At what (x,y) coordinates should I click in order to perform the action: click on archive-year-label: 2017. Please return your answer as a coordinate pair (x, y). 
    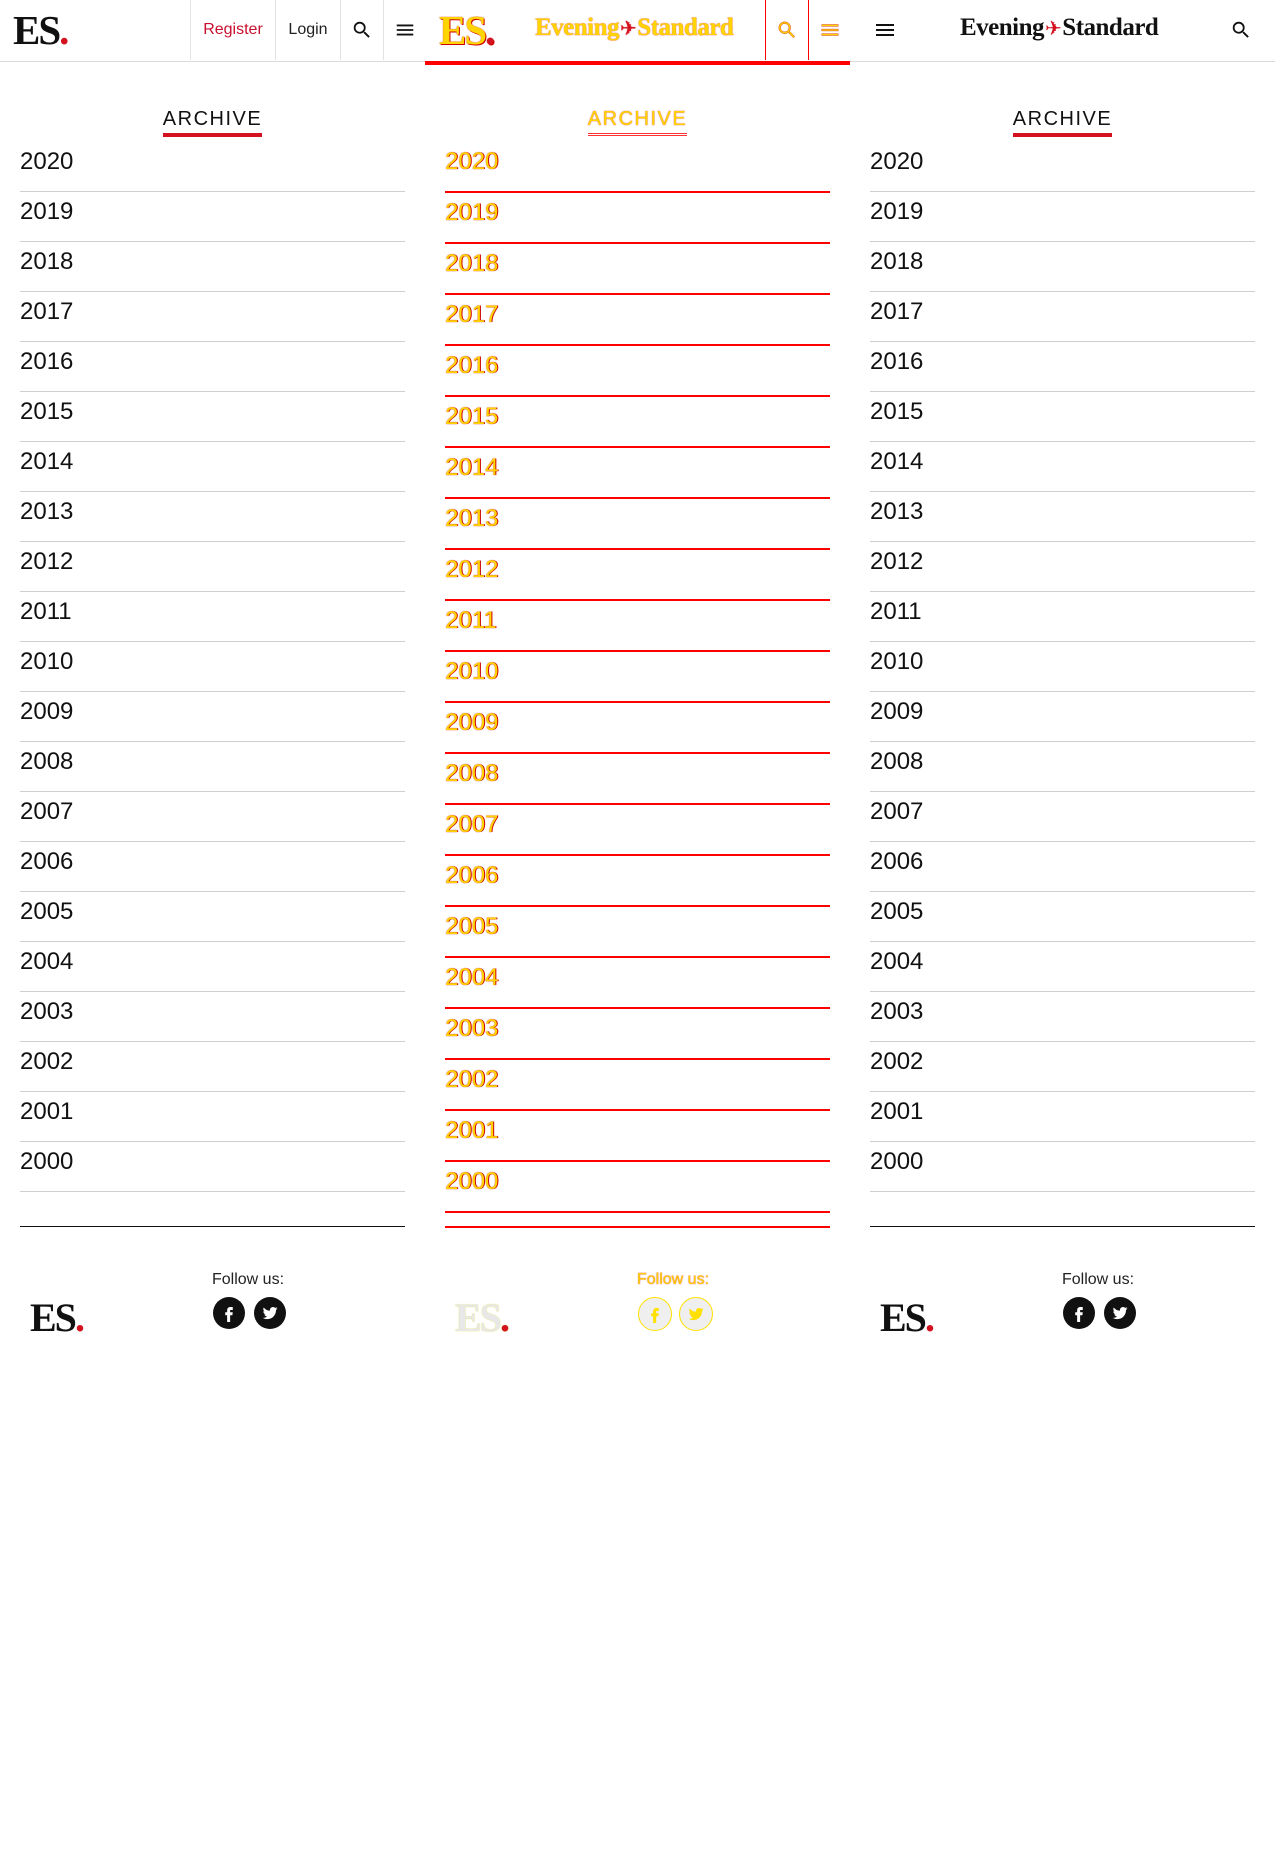
    Looking at the image, I should click on (897, 311).